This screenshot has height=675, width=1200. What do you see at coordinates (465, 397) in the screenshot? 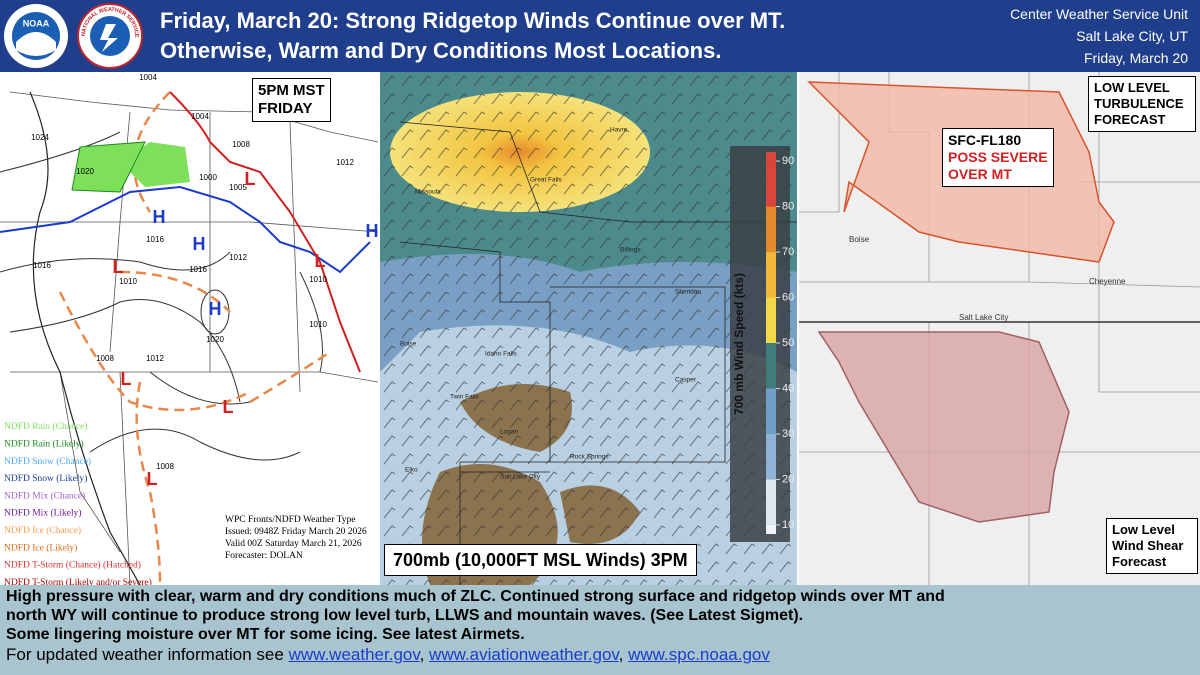
I see `city-label: Twin Falls` at bounding box center [465, 397].